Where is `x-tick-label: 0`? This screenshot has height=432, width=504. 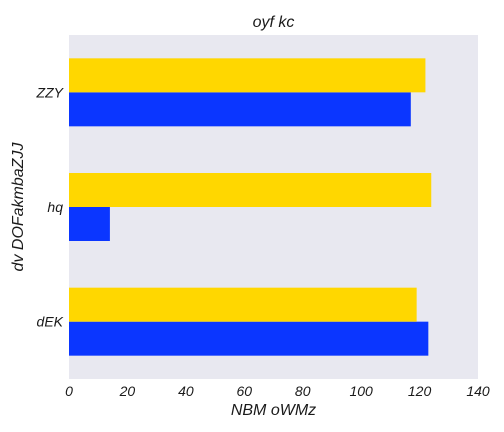 x-tick-label: 0 is located at coordinates (69, 391).